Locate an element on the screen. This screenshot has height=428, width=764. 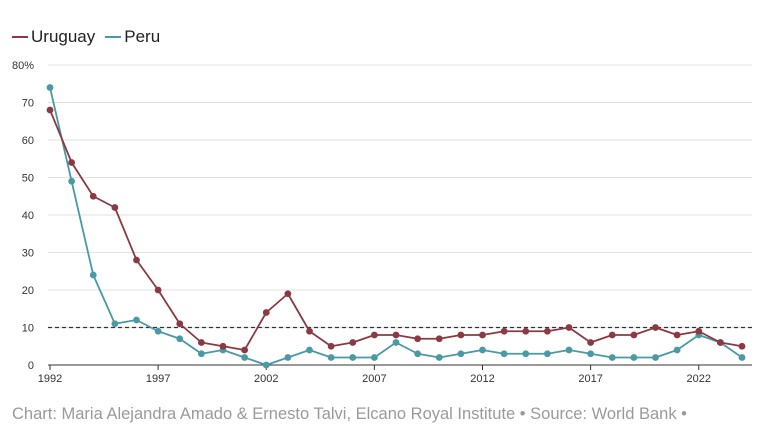
y-tick-label: 10 is located at coordinates (28, 329).